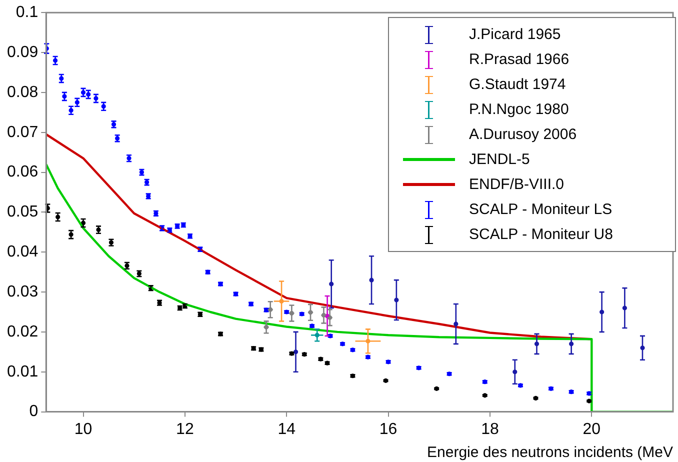 The image size is (678, 462). Describe the element at coordinates (517, 84) in the screenshot. I see `legend-label: G.Staudt 1974` at that location.